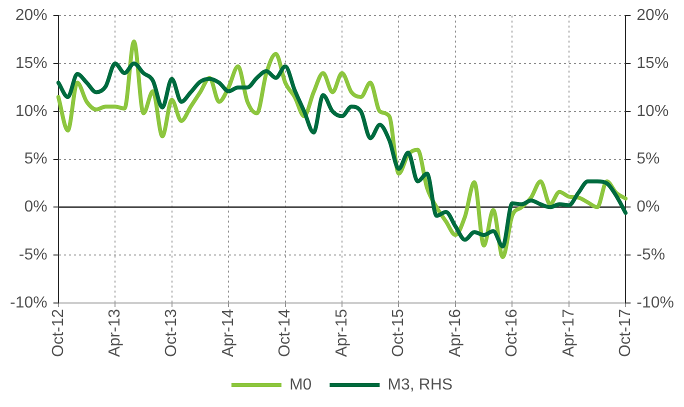 The width and height of the screenshot is (684, 407). I want to click on y-tick-label: 10%, so click(31, 111).